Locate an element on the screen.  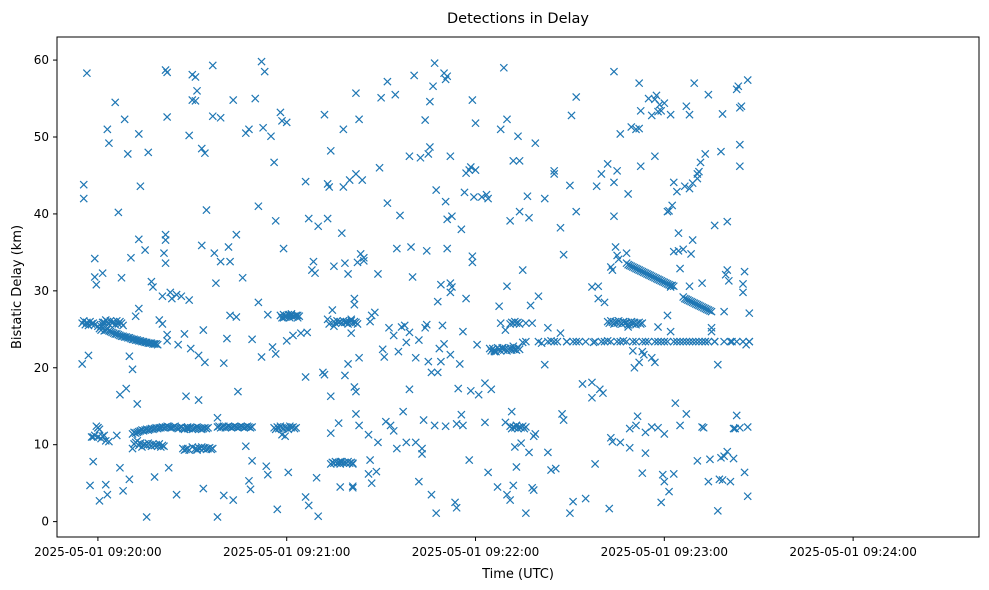
x-tick-label: 2025-05-01 09:21:00 is located at coordinates (286, 552).